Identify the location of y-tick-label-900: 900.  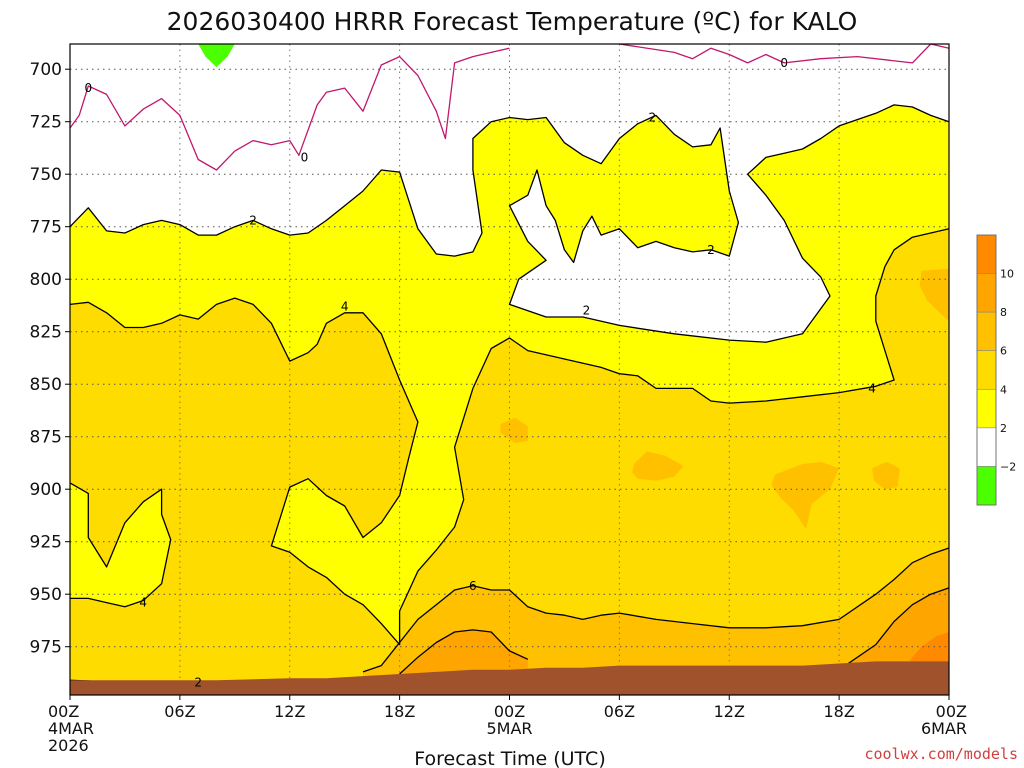
(46, 490).